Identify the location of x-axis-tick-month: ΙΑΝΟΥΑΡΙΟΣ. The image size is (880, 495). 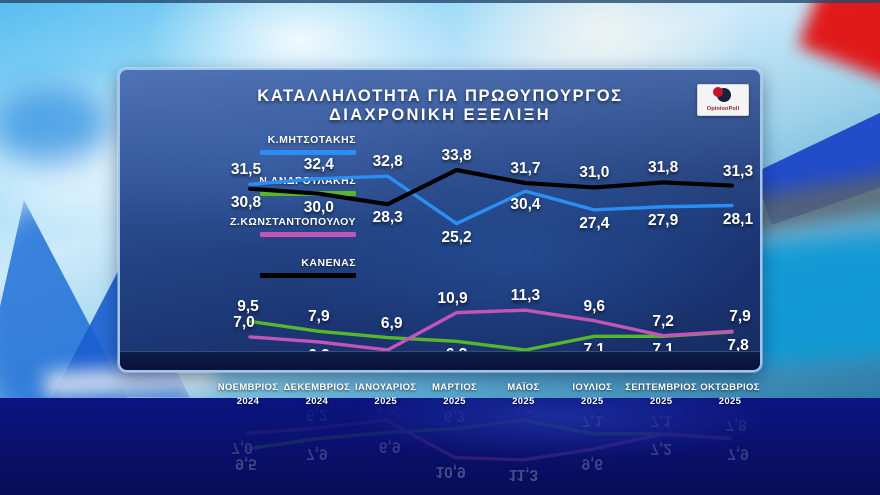
(386, 387).